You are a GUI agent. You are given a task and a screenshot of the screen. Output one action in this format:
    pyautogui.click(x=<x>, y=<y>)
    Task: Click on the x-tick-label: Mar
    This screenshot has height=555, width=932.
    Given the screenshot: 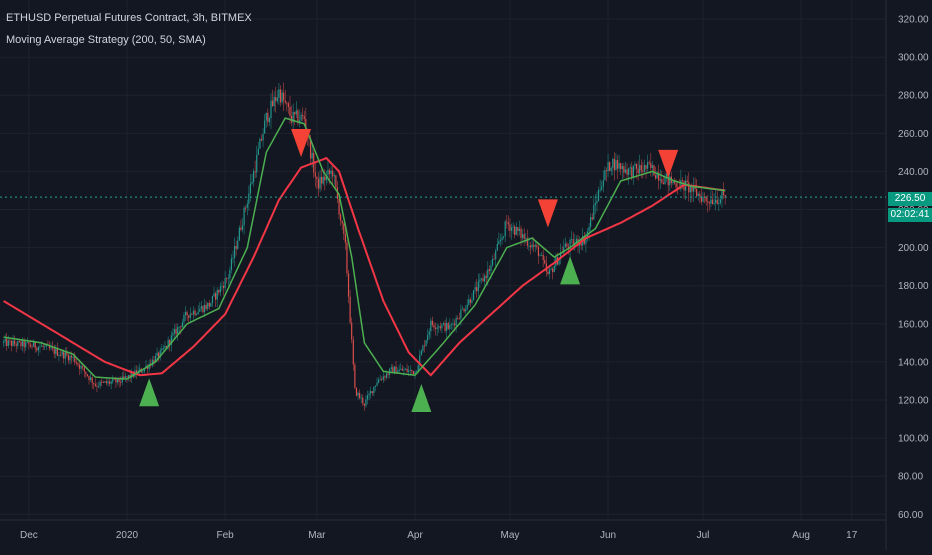 What is the action you would take?
    pyautogui.click(x=317, y=535)
    